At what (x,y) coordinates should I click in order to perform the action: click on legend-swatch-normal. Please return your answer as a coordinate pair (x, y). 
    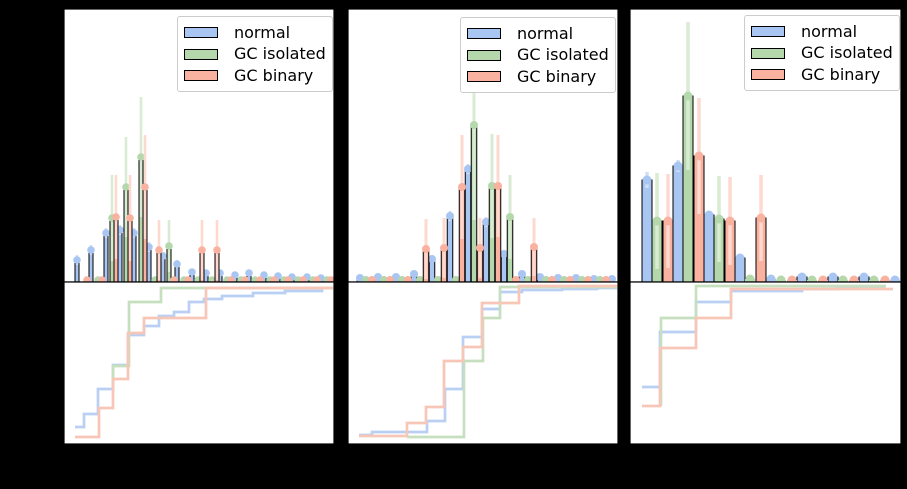
    Looking at the image, I should click on (484, 34).